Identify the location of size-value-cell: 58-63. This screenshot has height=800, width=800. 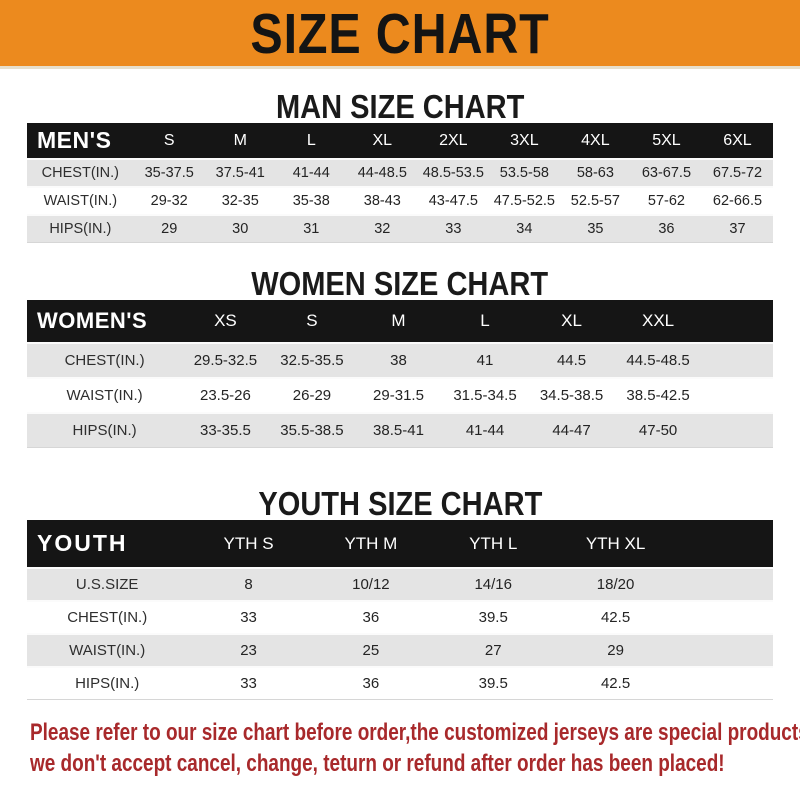
(595, 173).